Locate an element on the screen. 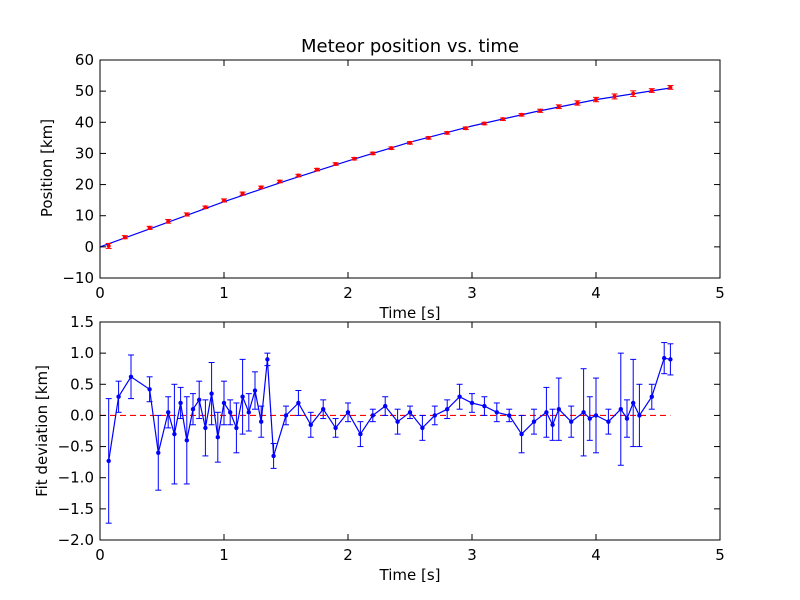 The image size is (800, 600). bottom-x-tick-label: 0 is located at coordinates (100, 555).